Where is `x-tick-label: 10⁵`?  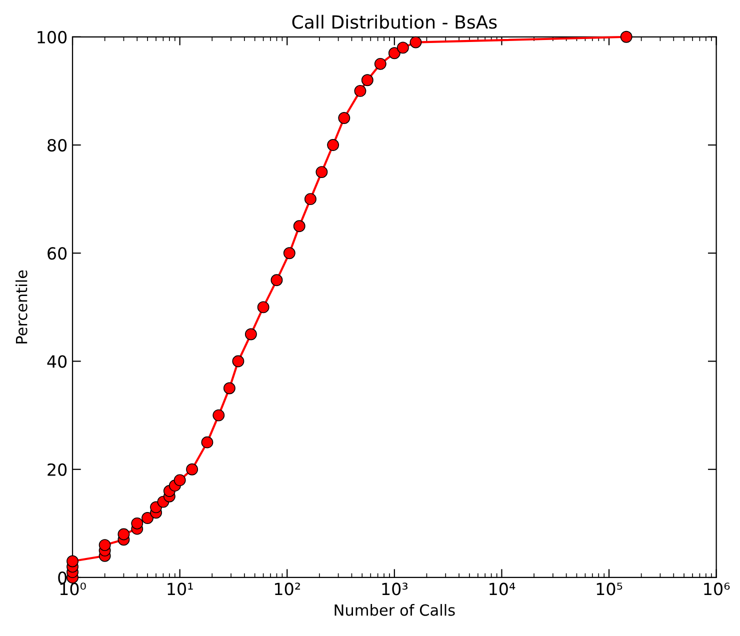
x-tick-label: 10⁵ is located at coordinates (609, 589).